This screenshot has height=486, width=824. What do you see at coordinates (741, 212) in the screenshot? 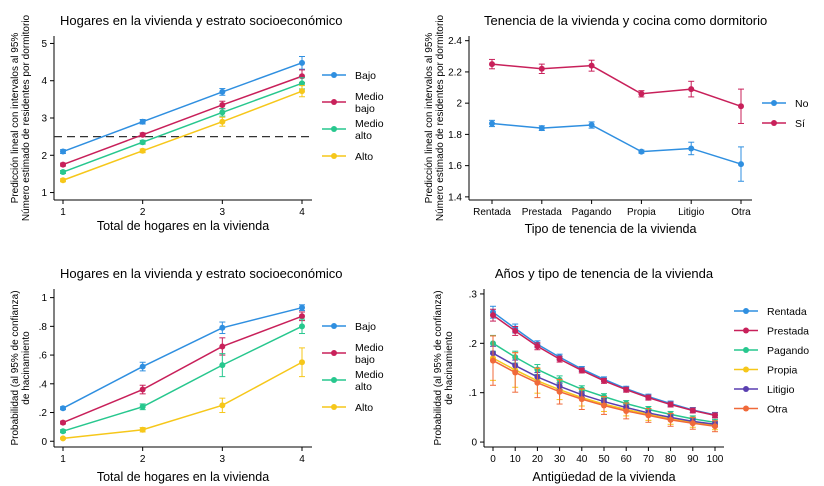
I see `x-tick-label: Otra` at bounding box center [741, 212].